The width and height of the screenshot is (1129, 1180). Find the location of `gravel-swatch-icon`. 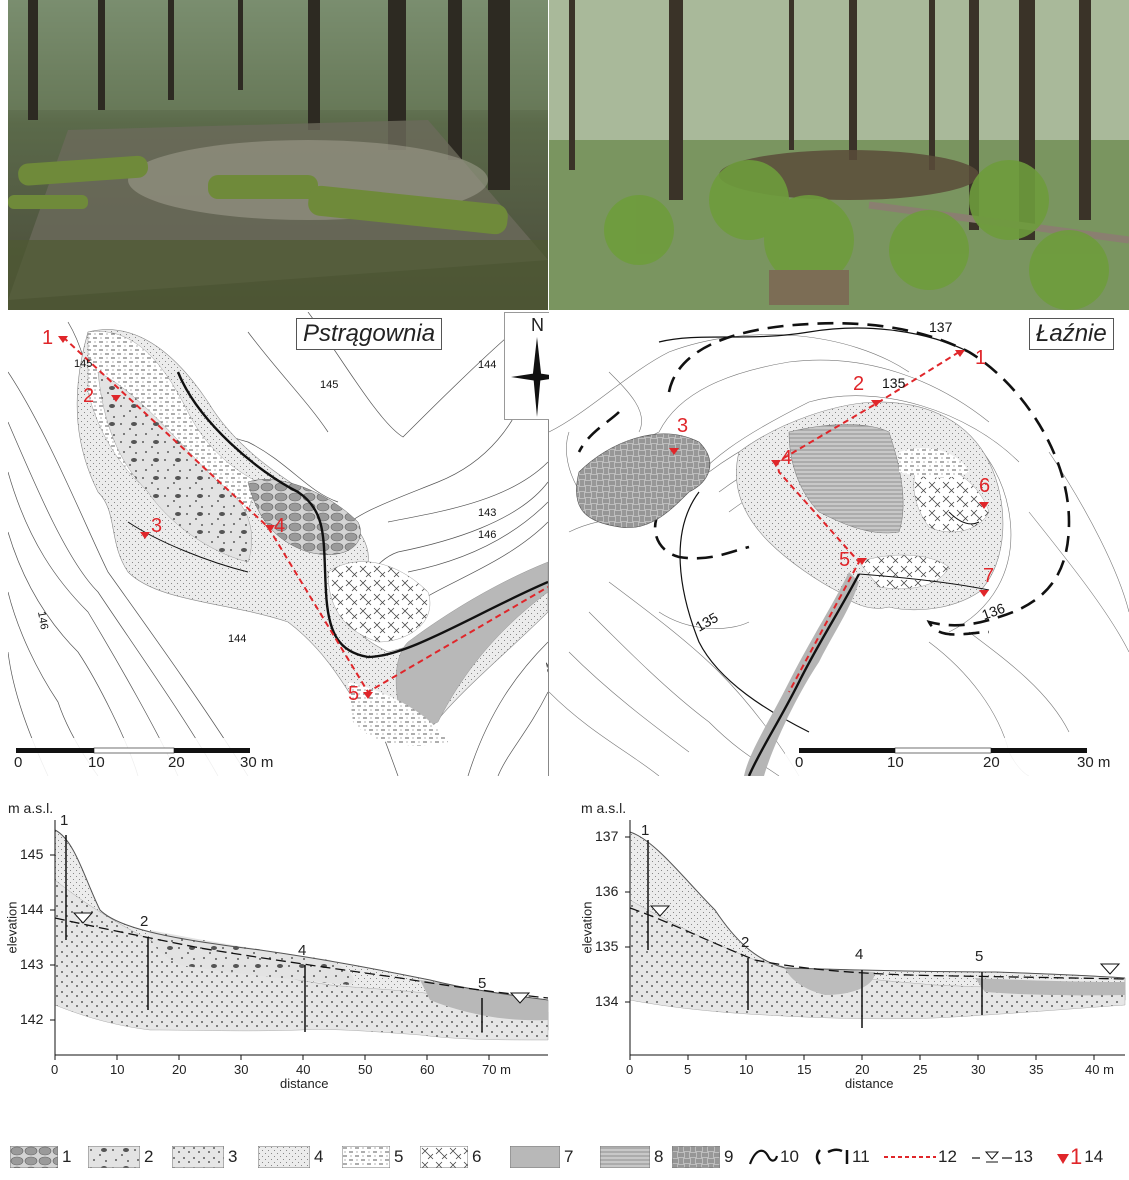

gravel-swatch-icon is located at coordinates (114, 1157).